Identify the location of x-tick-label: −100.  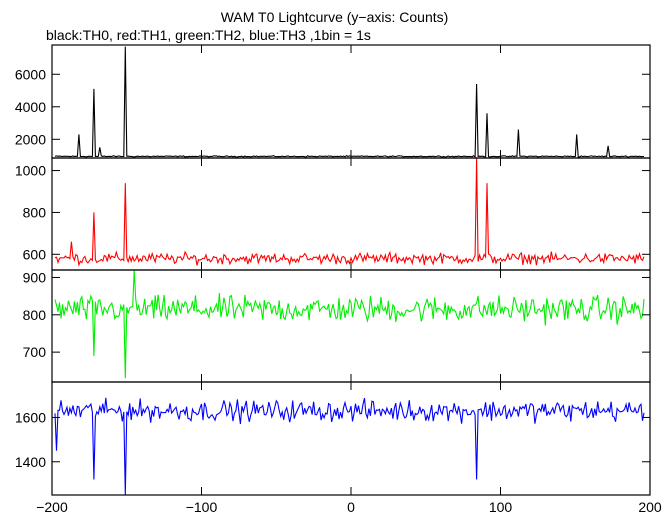
(202, 507).